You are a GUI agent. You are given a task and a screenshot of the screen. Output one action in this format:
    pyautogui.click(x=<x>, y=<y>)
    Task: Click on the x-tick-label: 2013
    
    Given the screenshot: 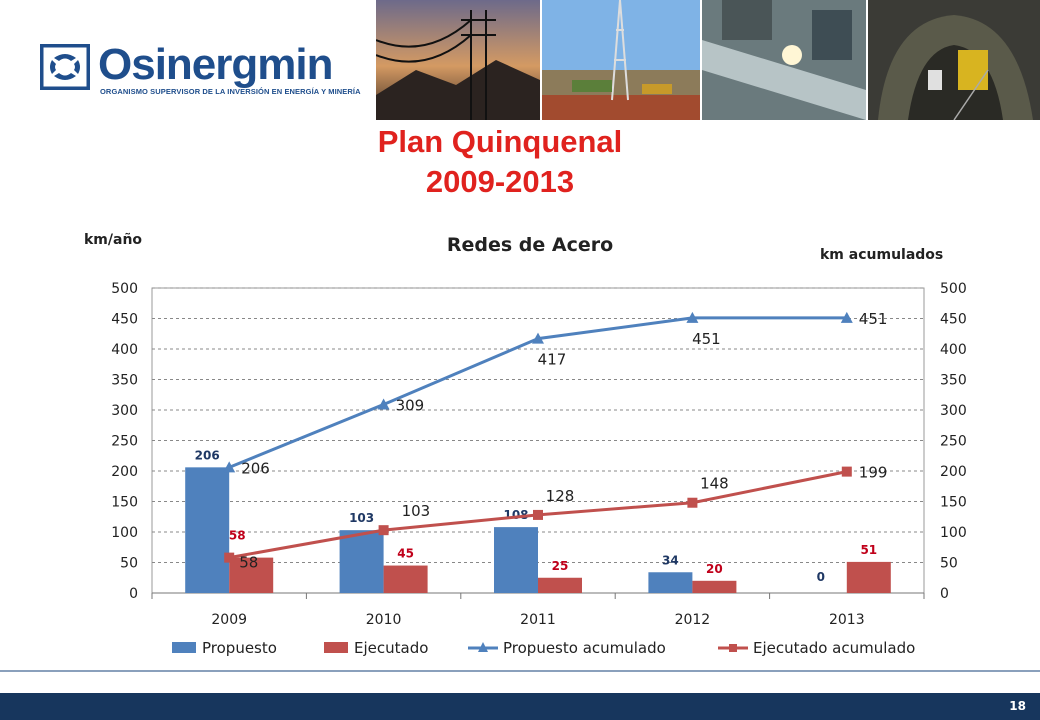 What is the action you would take?
    pyautogui.click(x=847, y=620)
    